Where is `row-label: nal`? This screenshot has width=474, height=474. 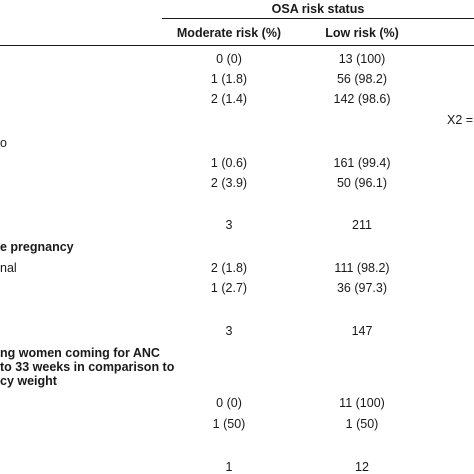 row-label: nal is located at coordinates (8, 268).